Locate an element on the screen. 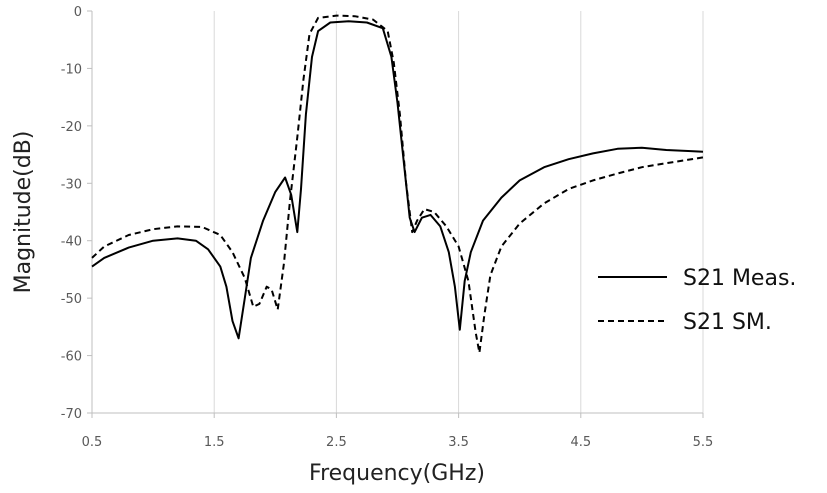  y-tick-label: -10 is located at coordinates (71, 69).